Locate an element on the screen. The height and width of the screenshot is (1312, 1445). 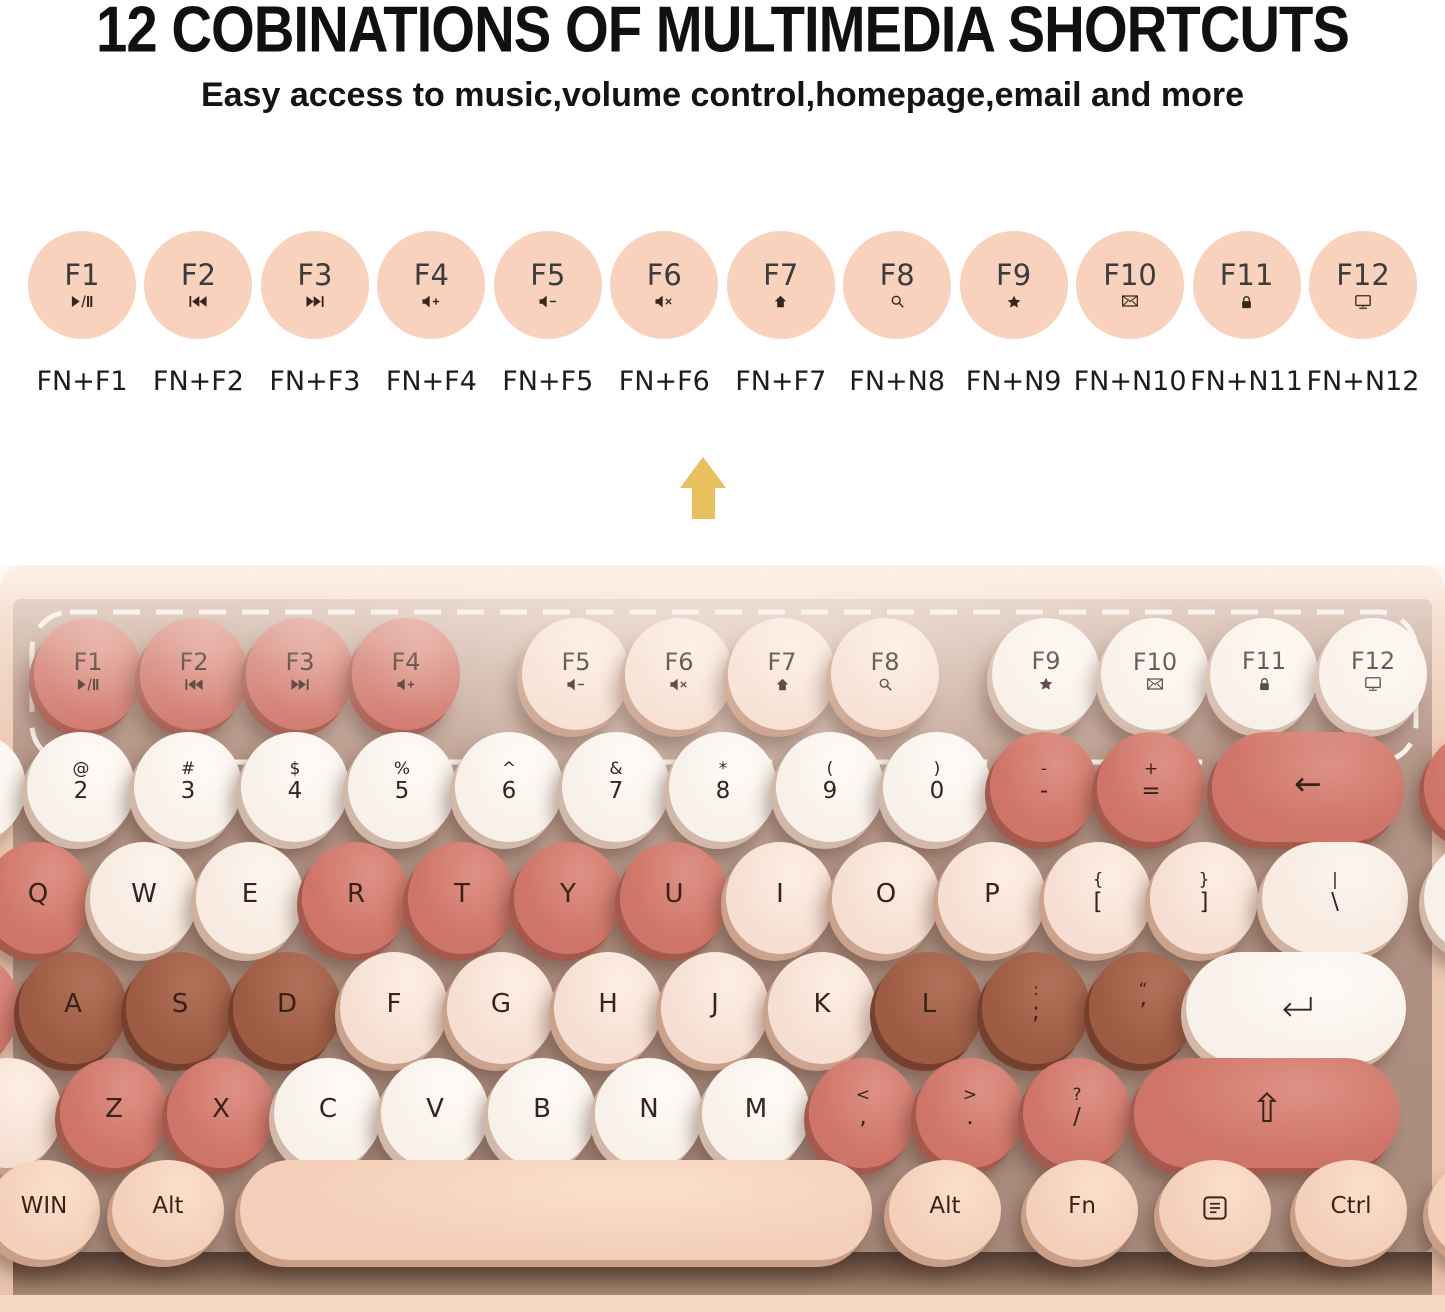
mail-icon is located at coordinates (1130, 302).